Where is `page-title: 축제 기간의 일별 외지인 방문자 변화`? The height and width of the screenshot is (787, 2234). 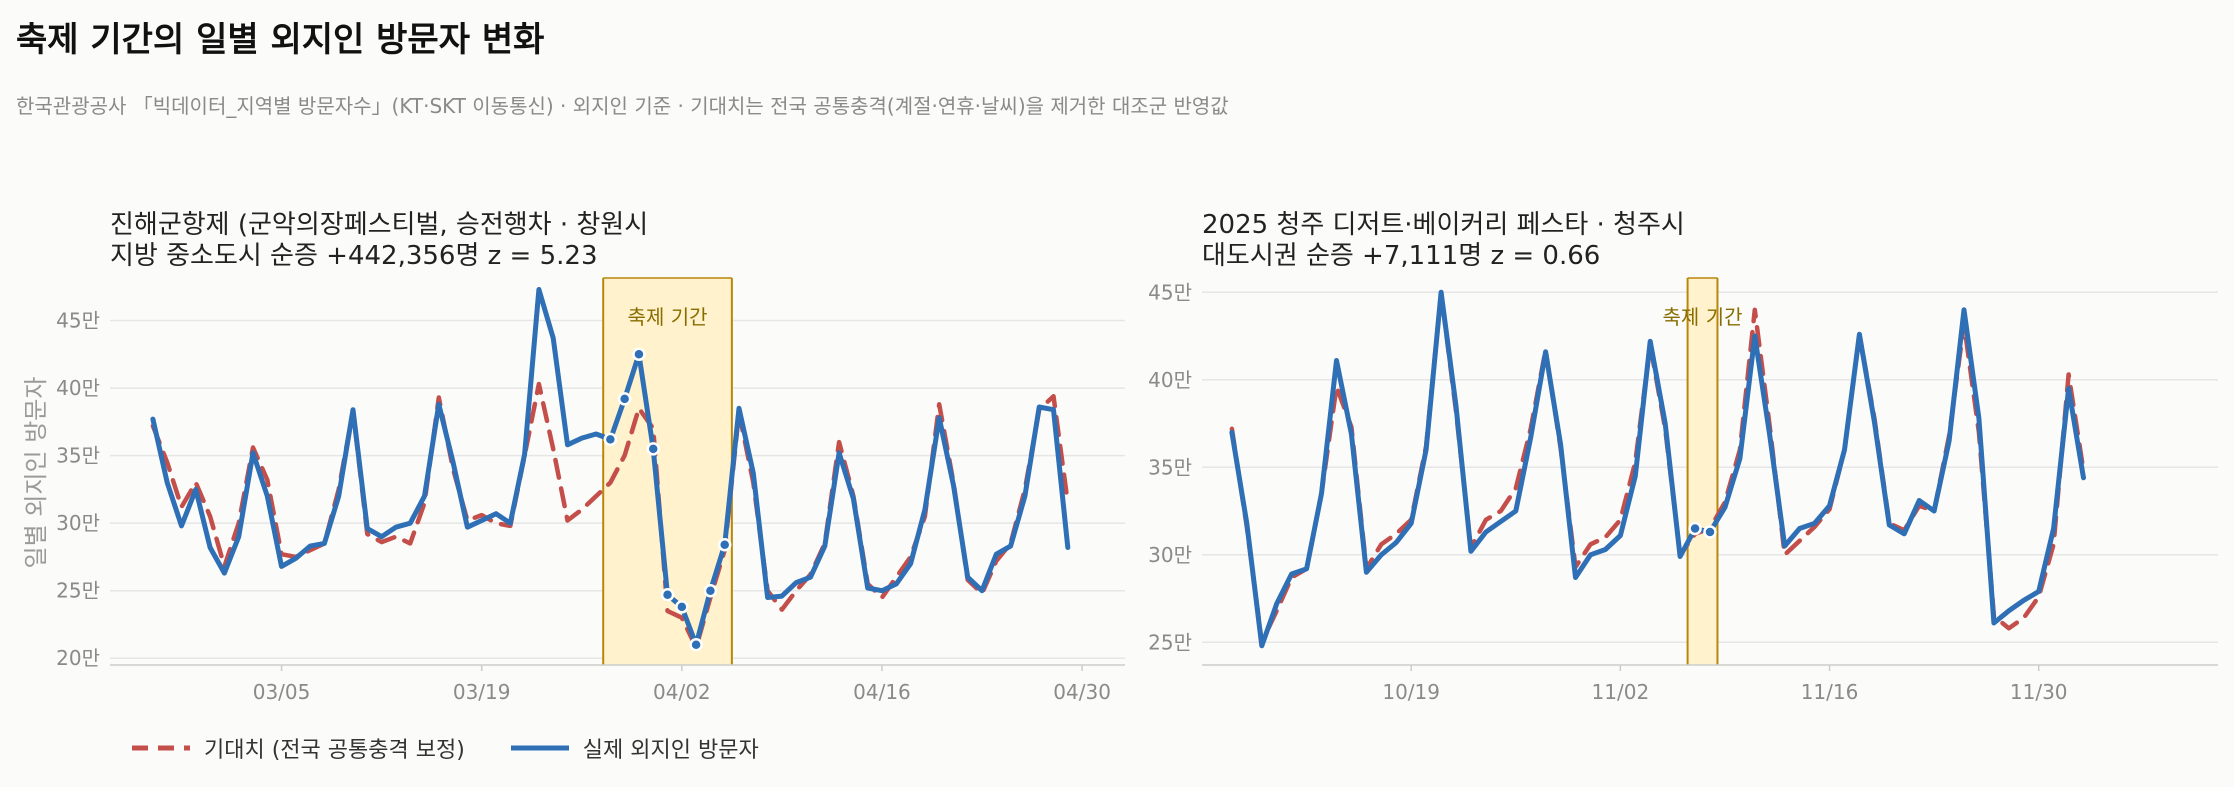
page-title: 축제 기간의 일별 외지인 방문자 변화 is located at coordinates (280, 40).